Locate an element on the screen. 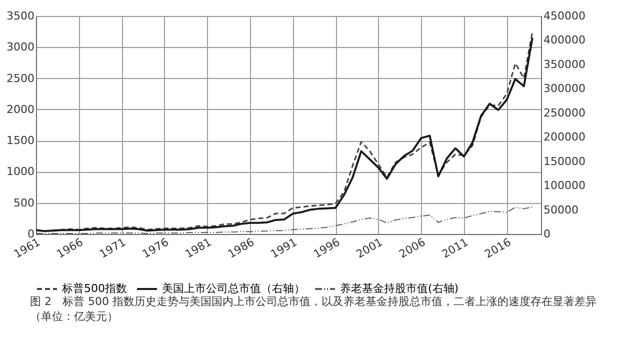  legend-label: 标普500指数 is located at coordinates (94, 288).